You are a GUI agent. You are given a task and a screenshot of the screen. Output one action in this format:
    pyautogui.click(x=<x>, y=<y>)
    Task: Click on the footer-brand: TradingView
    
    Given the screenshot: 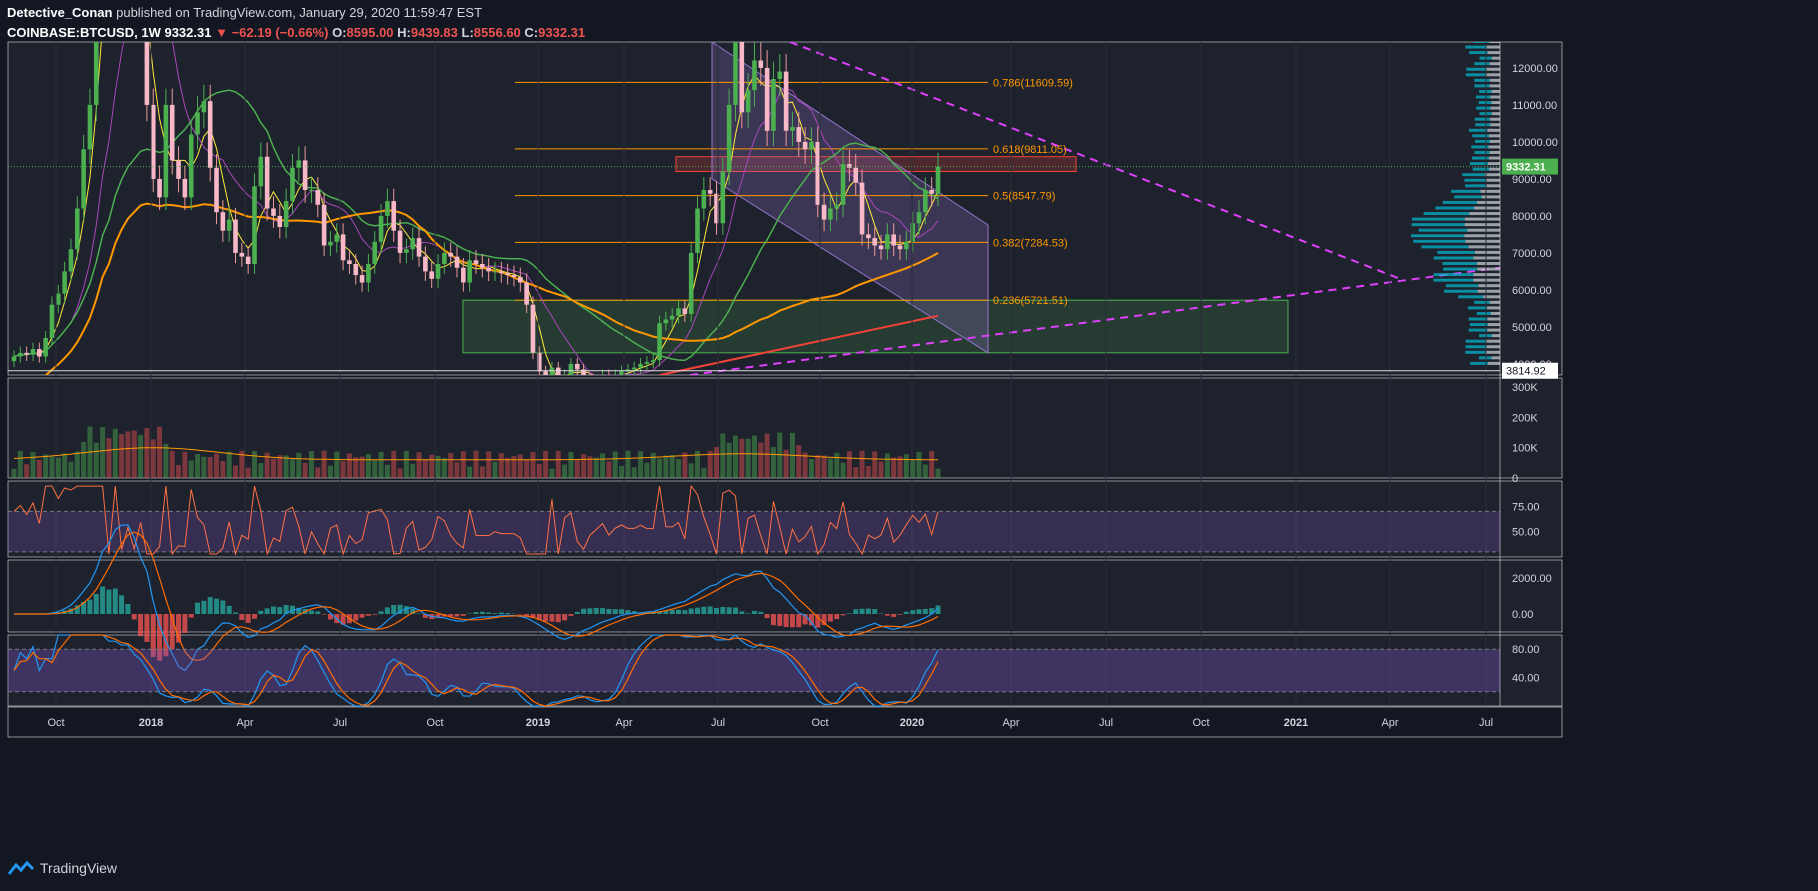 What is the action you would take?
    pyautogui.click(x=62, y=868)
    